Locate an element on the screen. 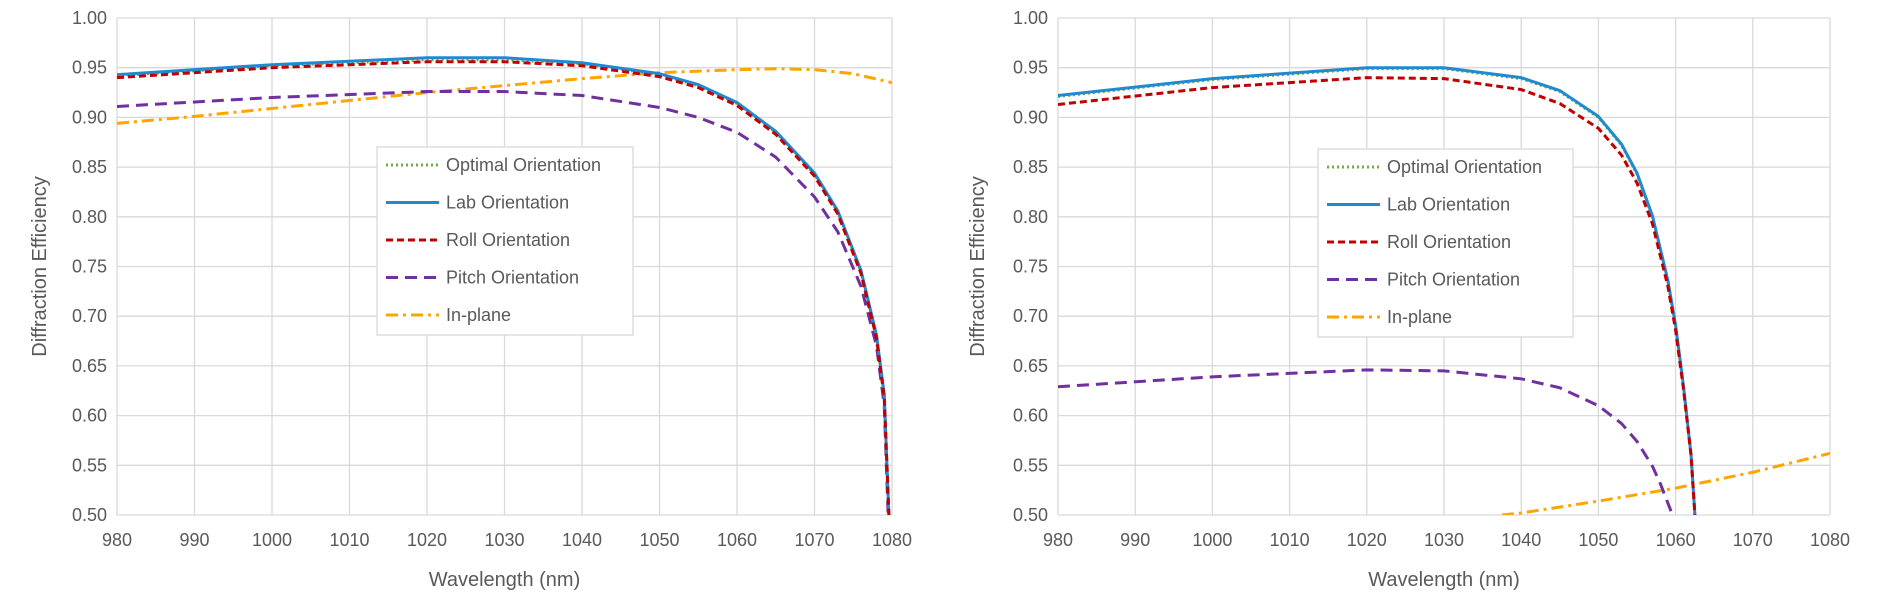 The image size is (1877, 594). series-line-pitch-orientation is located at coordinates (1366, 441).